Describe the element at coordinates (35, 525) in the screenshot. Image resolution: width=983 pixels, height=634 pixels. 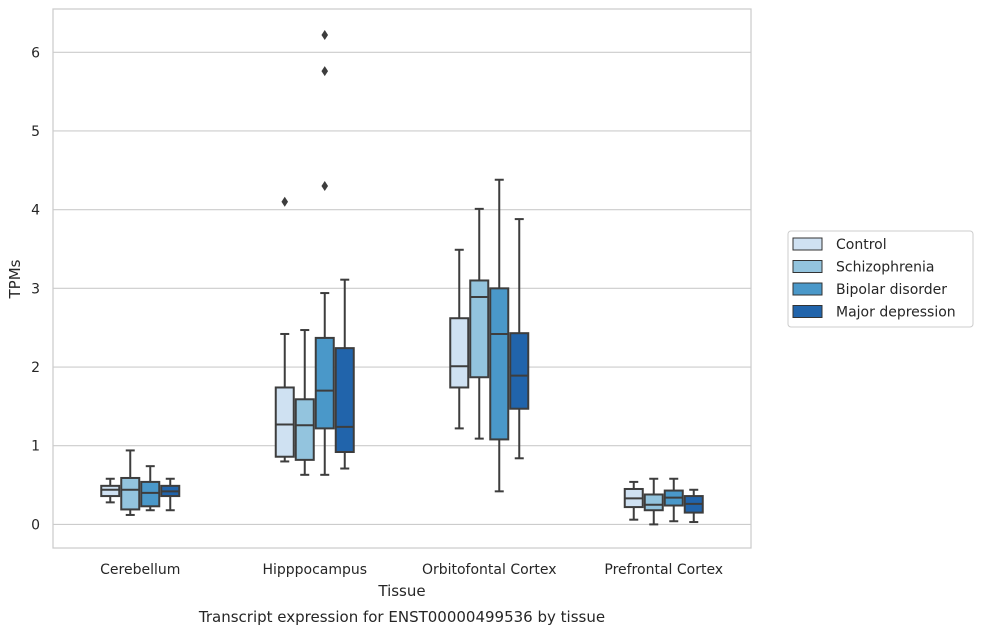
I see `y-tick-label: 0` at that location.